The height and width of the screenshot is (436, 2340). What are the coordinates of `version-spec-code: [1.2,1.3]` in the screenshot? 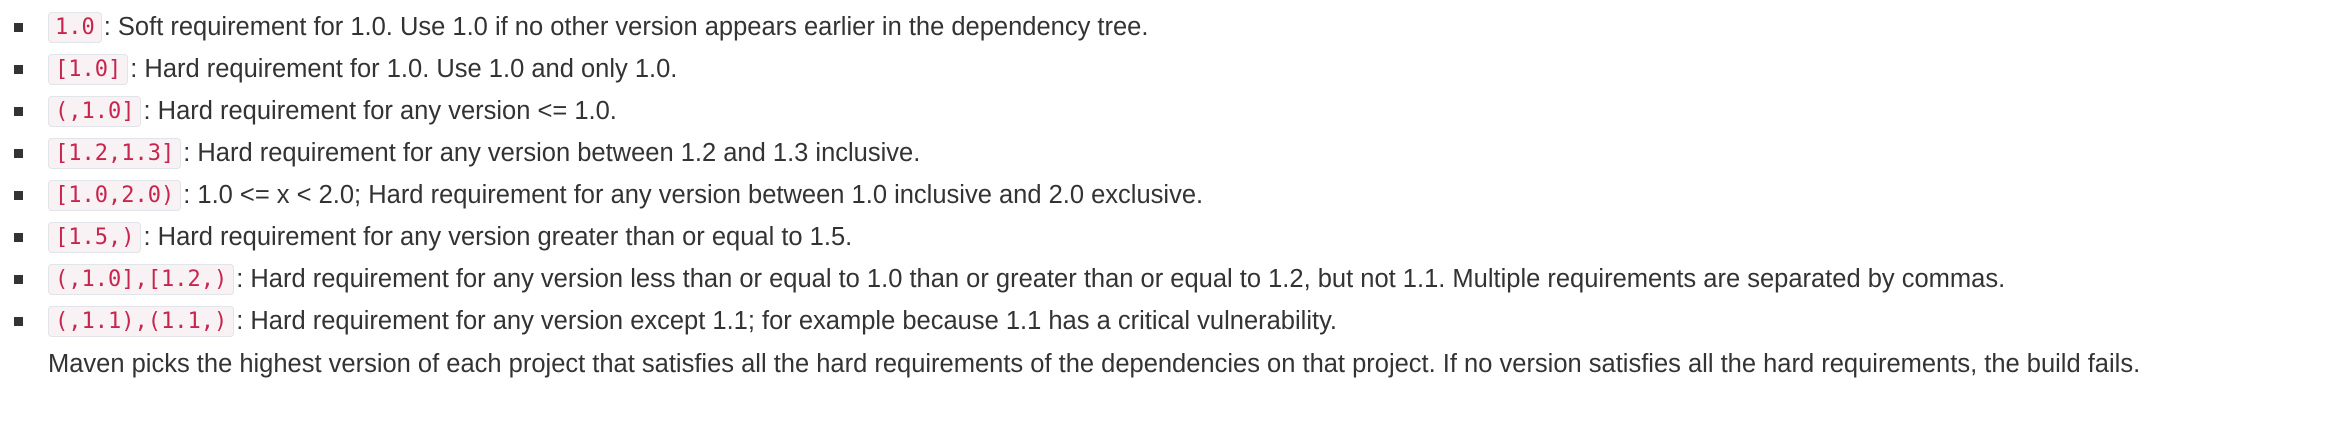 It's located at (115, 153).